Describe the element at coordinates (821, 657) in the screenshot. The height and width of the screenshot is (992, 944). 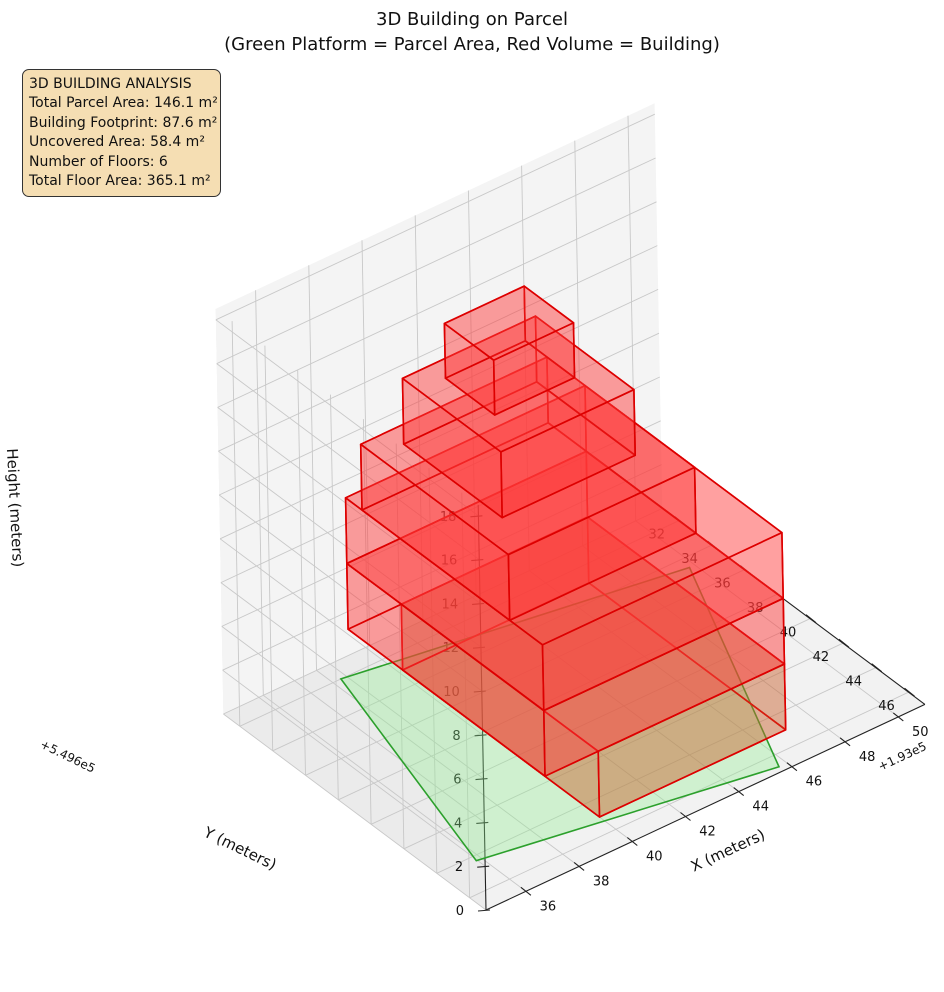
I see `y-tick-label: 42` at that location.